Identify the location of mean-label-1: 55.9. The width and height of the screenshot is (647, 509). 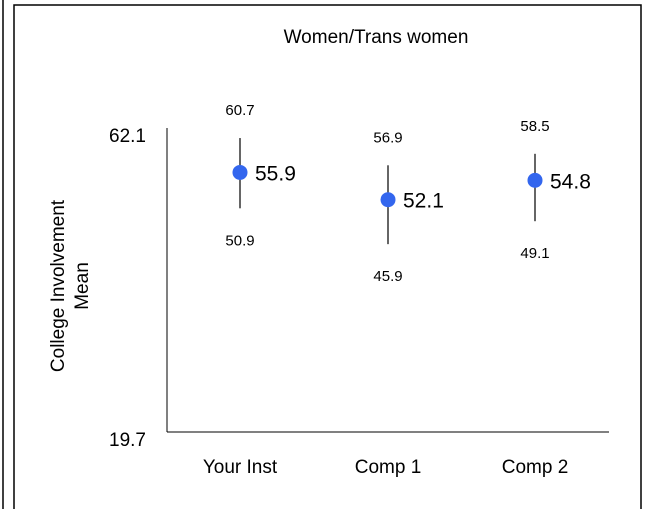
(275, 173).